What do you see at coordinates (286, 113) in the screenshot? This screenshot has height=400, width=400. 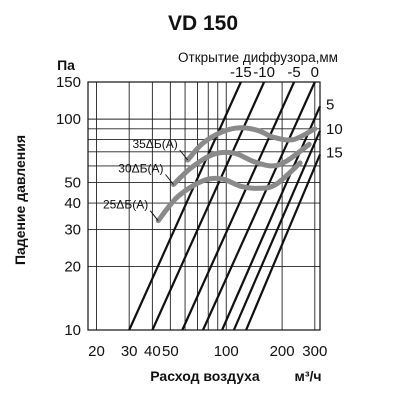 I see `opening-labels: -15 -10 -5 05 10 15` at bounding box center [286, 113].